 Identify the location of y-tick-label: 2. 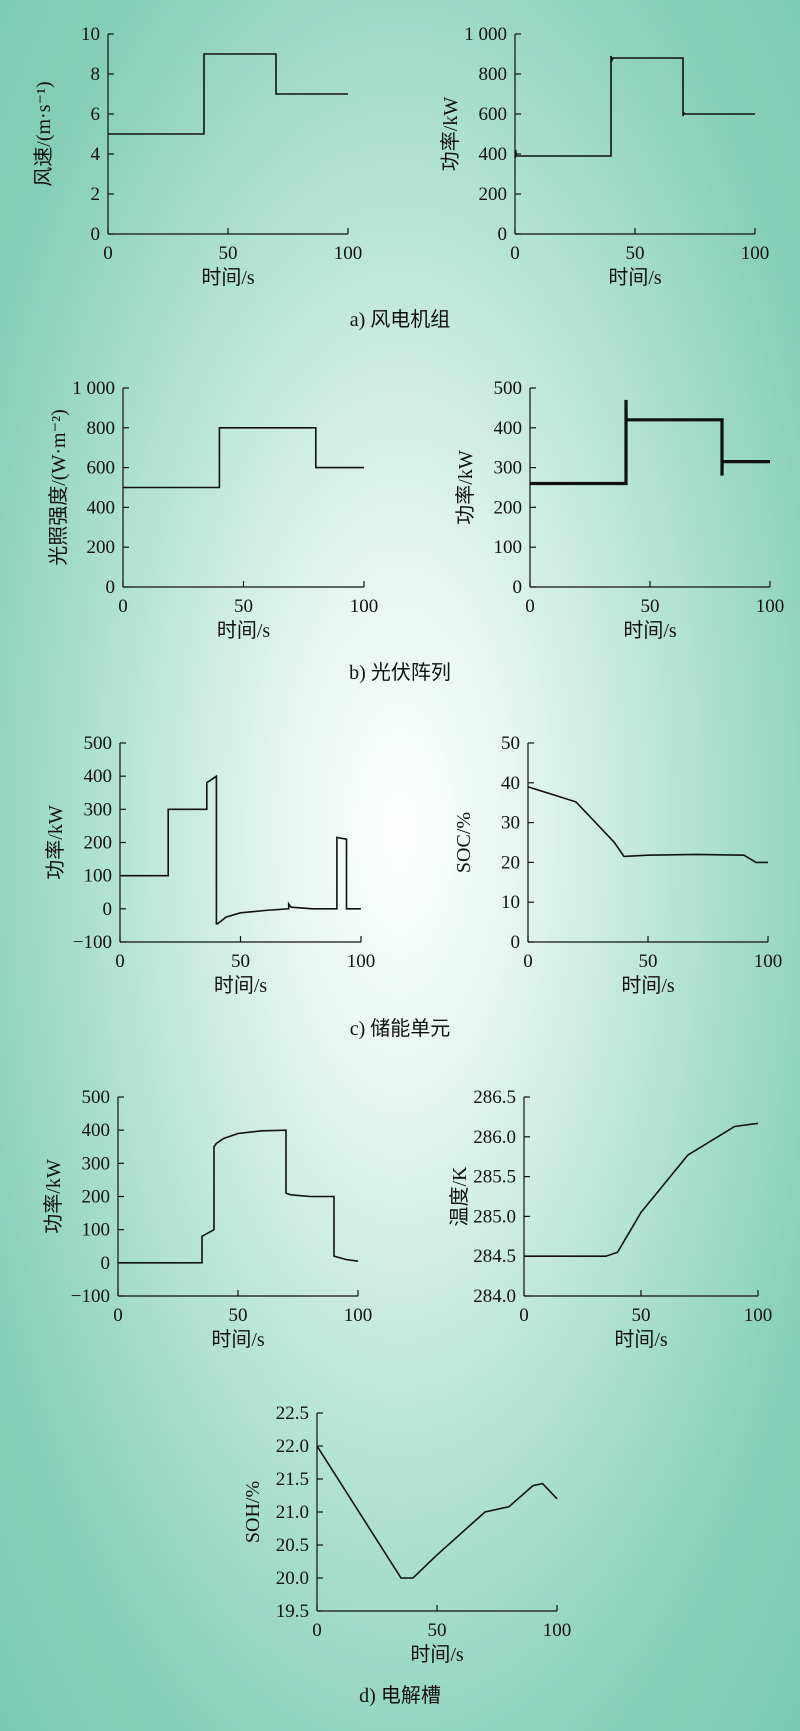
(96, 194).